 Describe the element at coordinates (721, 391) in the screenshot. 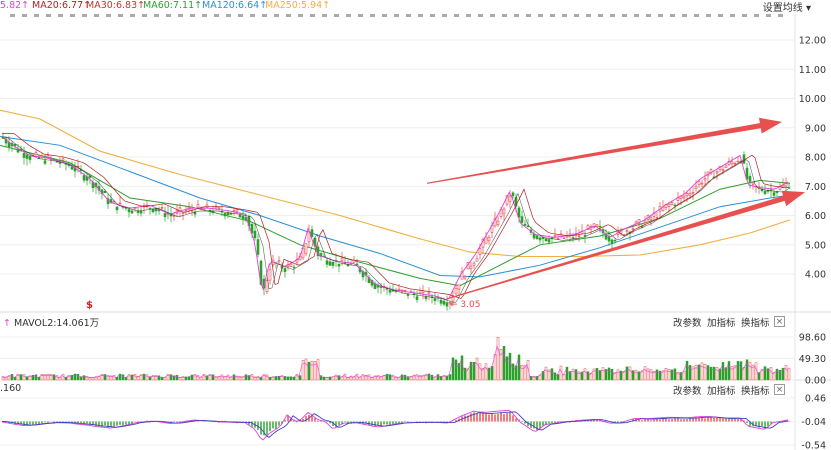

I see `macd-add-indicator-button: 加指标` at that location.